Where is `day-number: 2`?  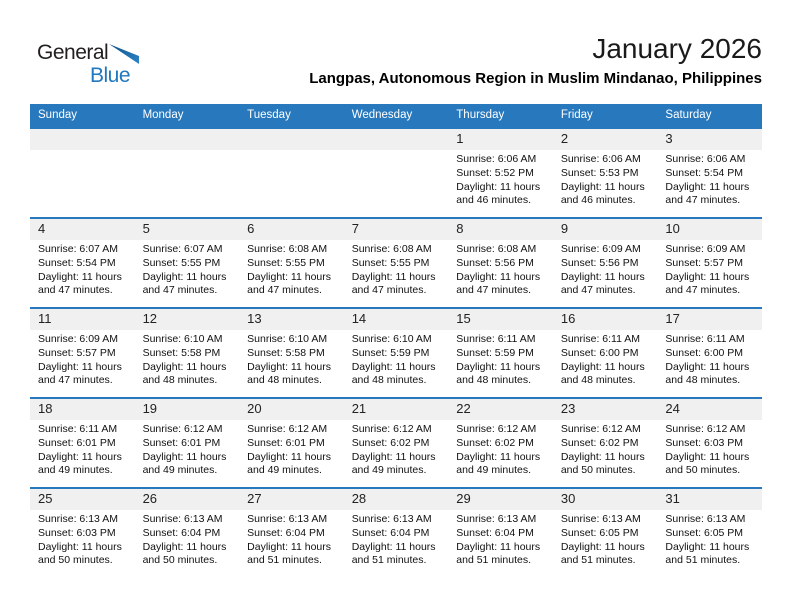 day-number: 2 is located at coordinates (605, 139).